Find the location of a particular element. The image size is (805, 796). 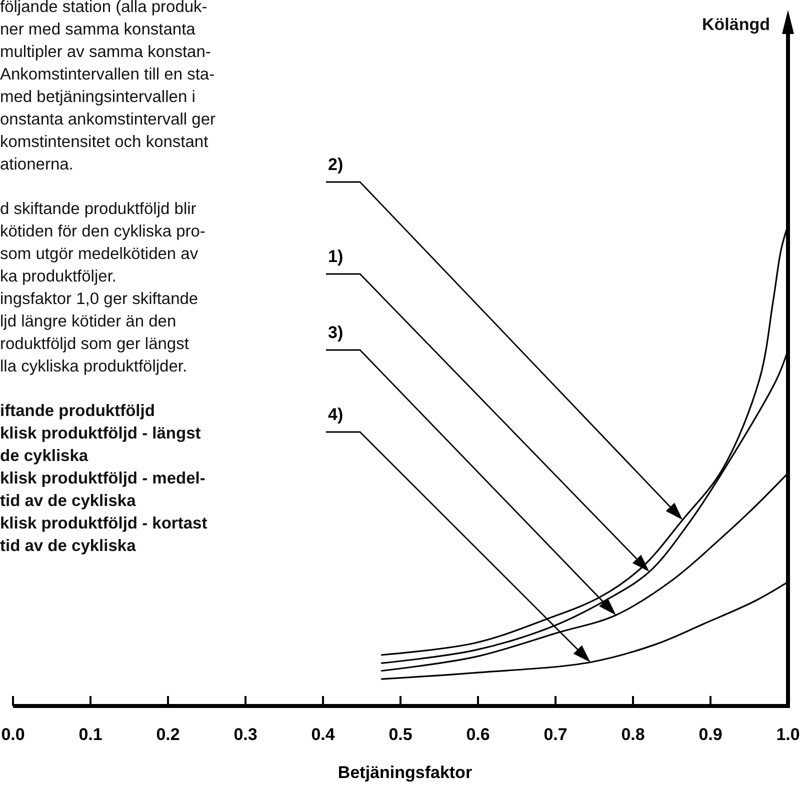

x-tick-label: 0.8 is located at coordinates (633, 734).